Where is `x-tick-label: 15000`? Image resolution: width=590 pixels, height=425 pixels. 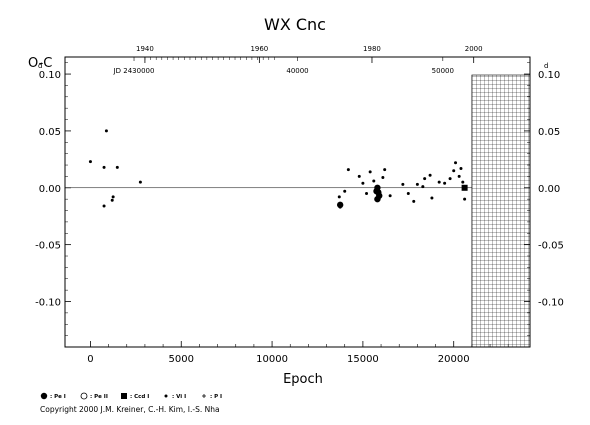
x-tick-label: 15000 is located at coordinates (363, 359).